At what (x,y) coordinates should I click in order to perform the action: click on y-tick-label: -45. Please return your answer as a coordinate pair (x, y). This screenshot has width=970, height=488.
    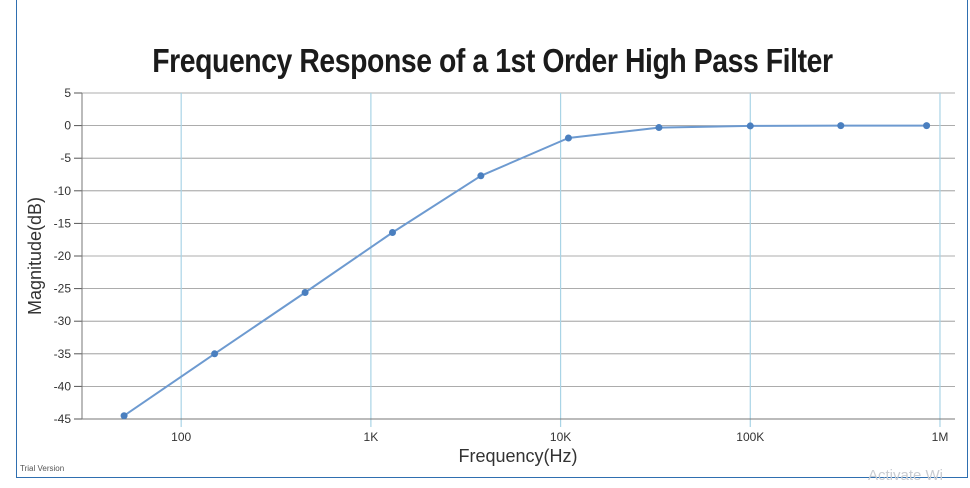
    Looking at the image, I should click on (63, 419).